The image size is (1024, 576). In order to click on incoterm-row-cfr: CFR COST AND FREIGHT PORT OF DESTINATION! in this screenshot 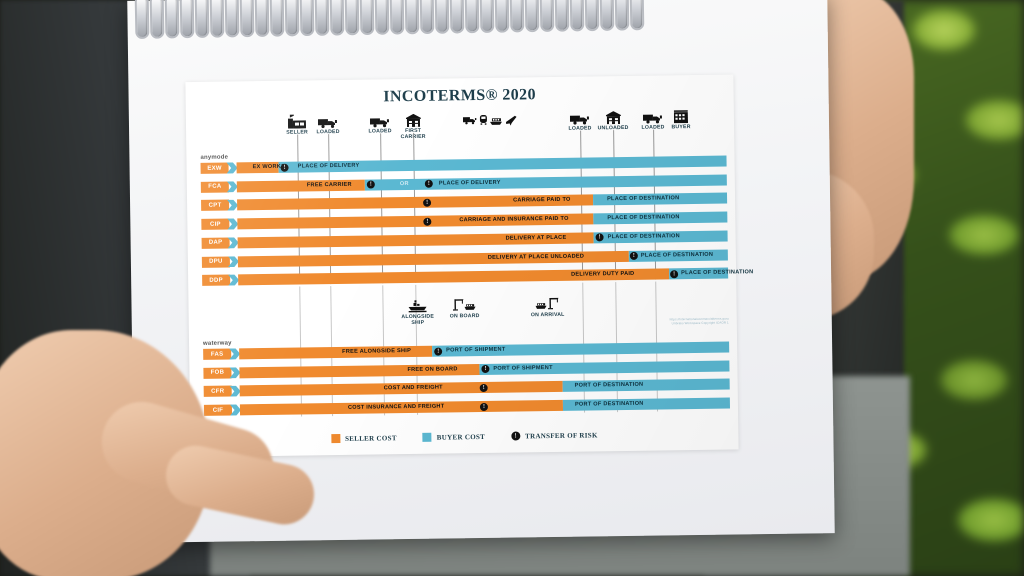, I will do `click(466, 388)`.